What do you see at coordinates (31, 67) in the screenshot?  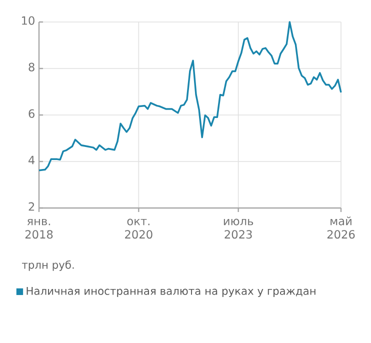 I see `y-tick-label: 8` at bounding box center [31, 67].